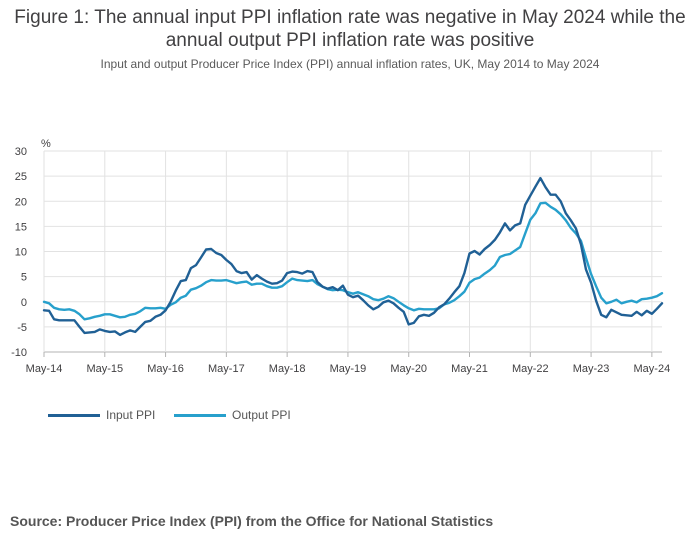 Image resolution: width=700 pixels, height=549 pixels. Describe the element at coordinates (200, 416) in the screenshot. I see `legend-swatch-output` at that location.